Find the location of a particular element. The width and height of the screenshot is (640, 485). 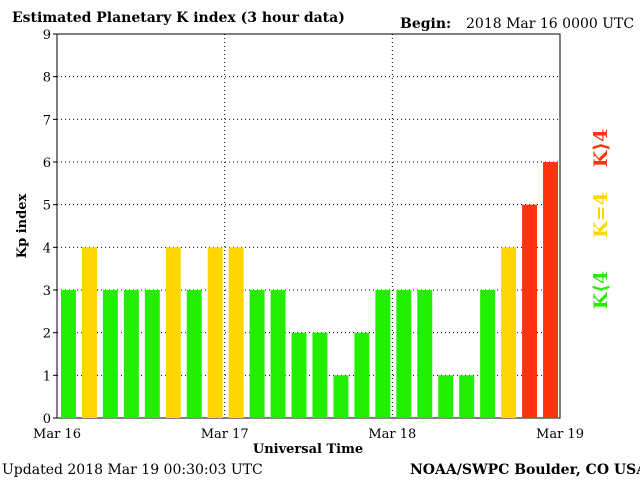

y-tick-label: 6 is located at coordinates (47, 163).